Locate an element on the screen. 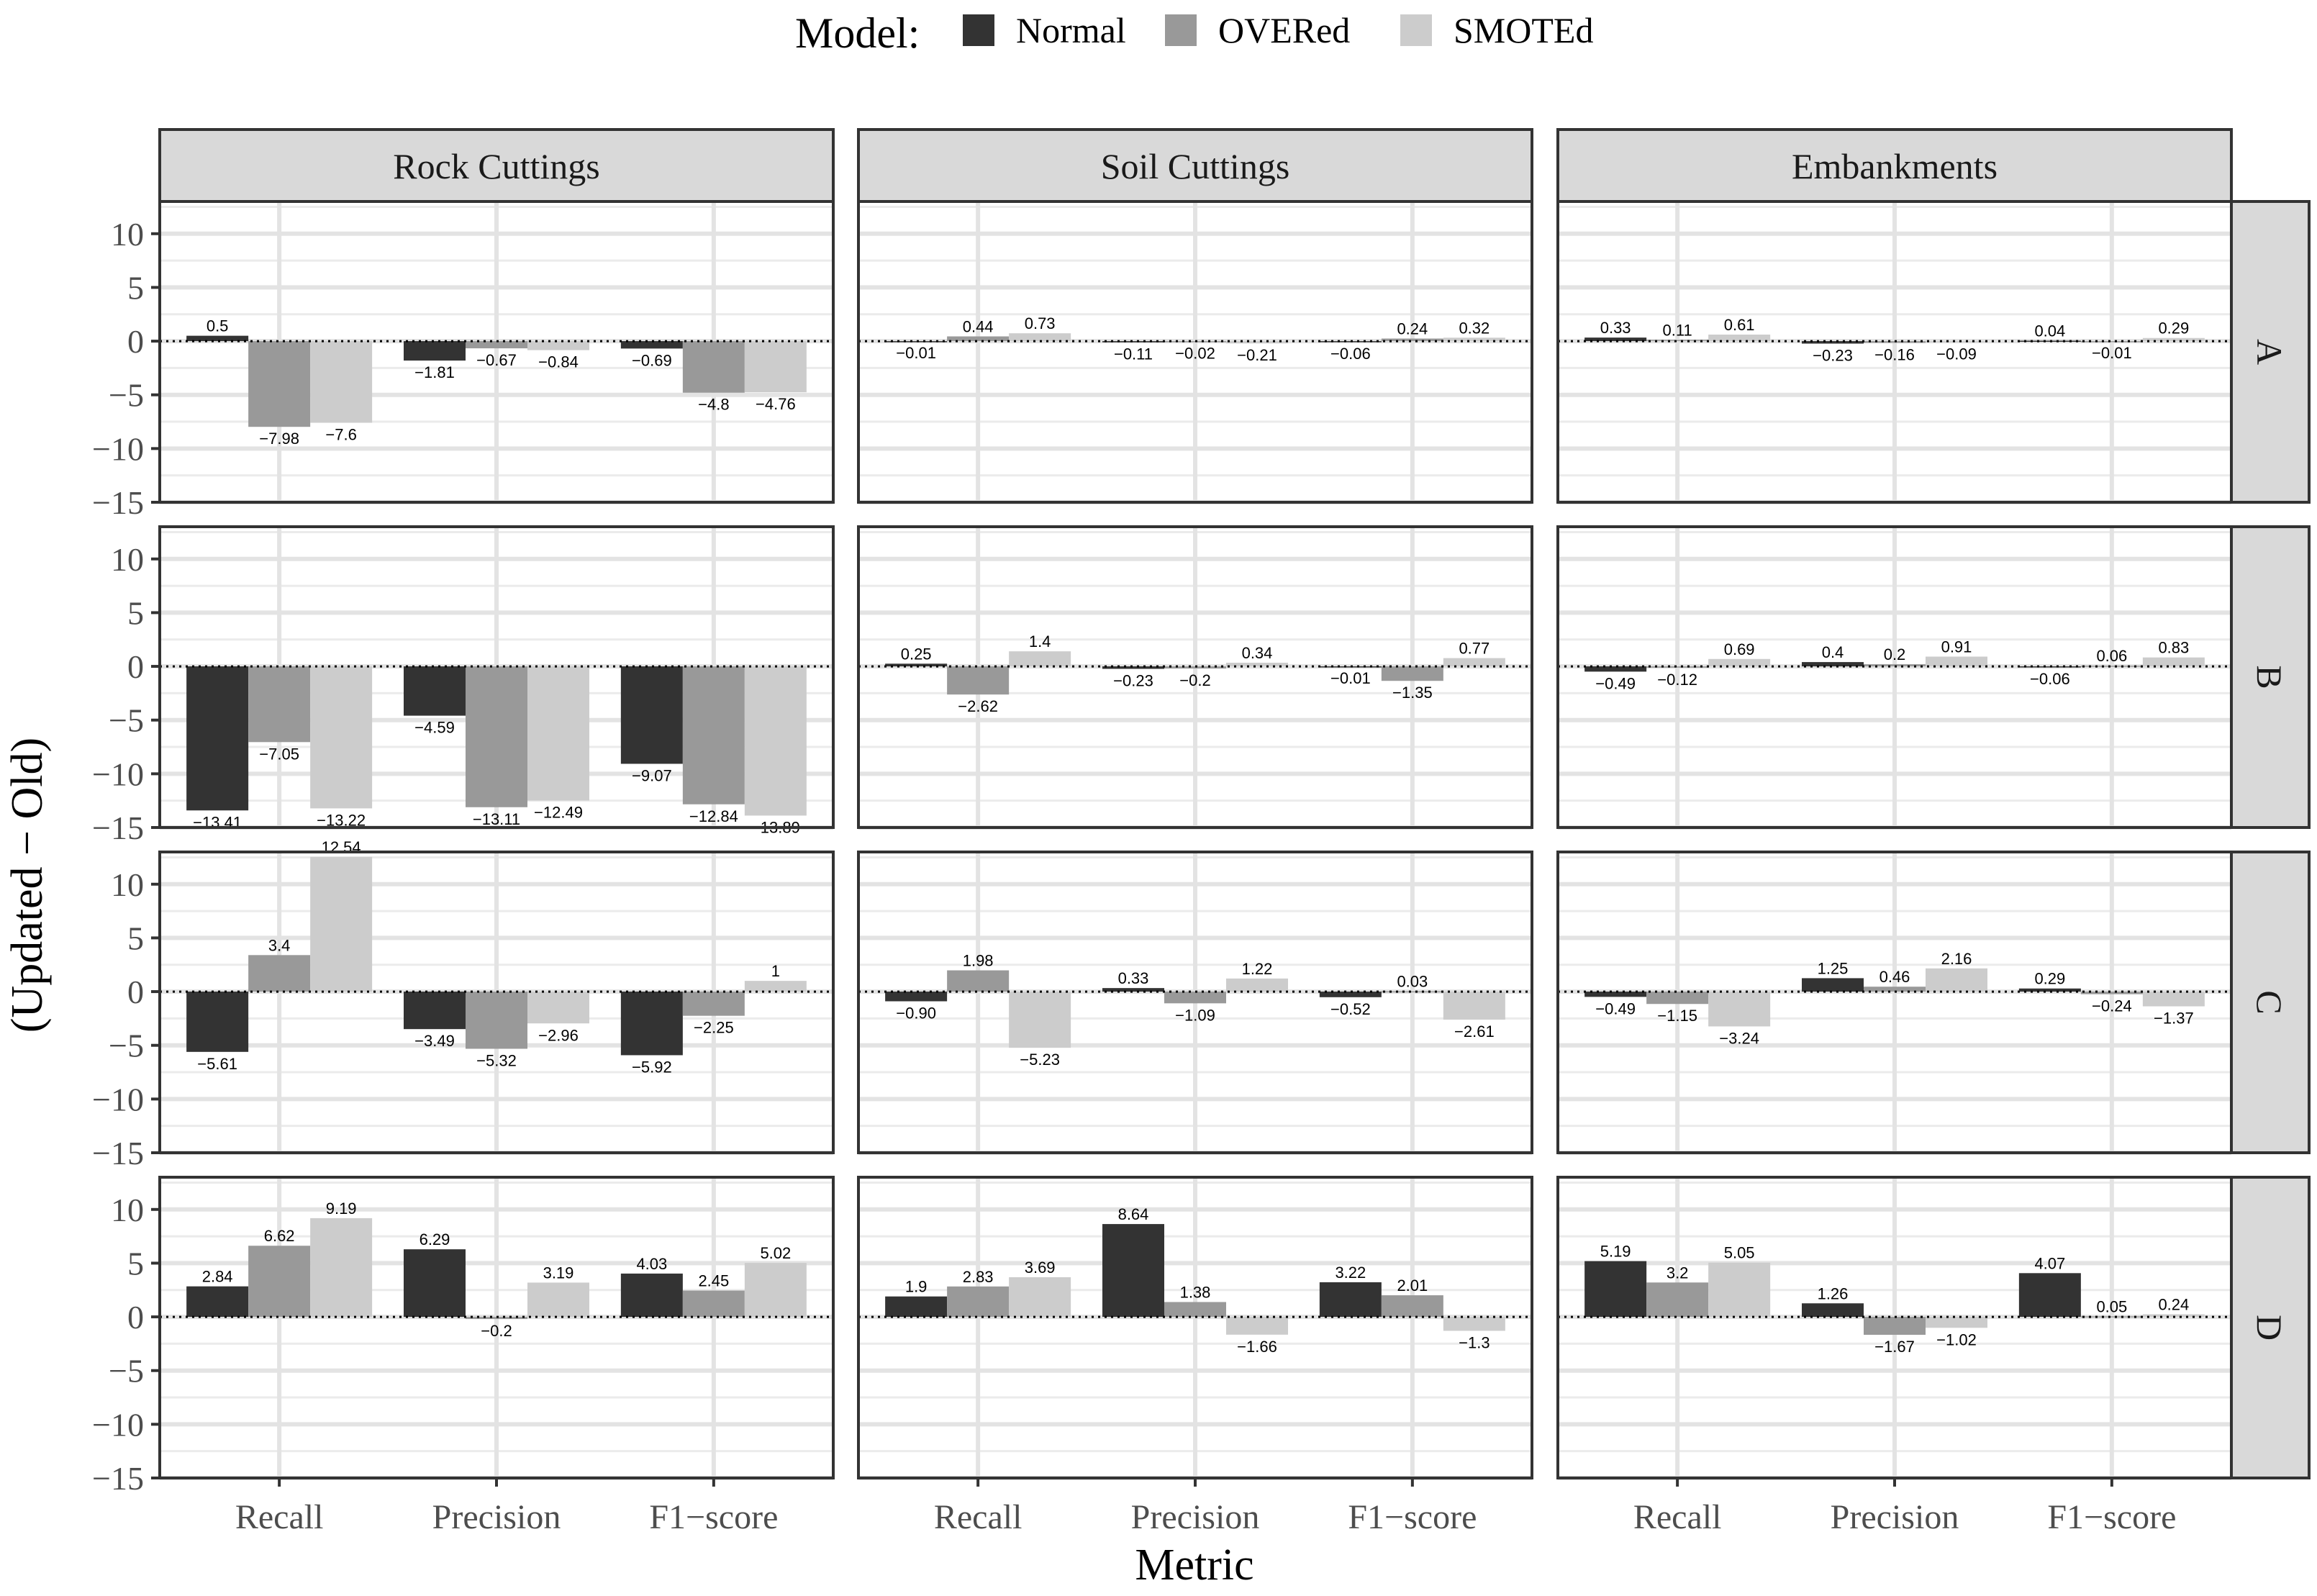 The height and width of the screenshot is (1596, 2317). data-label: −9.07 is located at coordinates (652, 775).